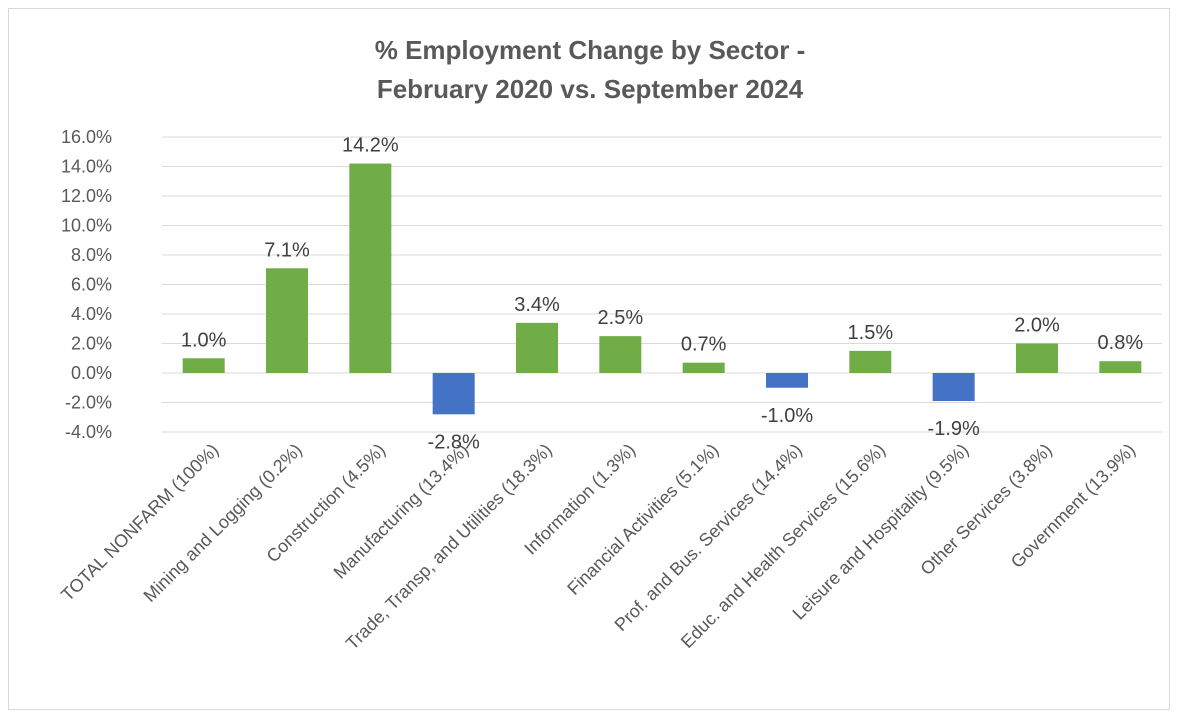 This screenshot has width=1180, height=719. What do you see at coordinates (954, 429) in the screenshot?
I see `data-label: -1.9%` at bounding box center [954, 429].